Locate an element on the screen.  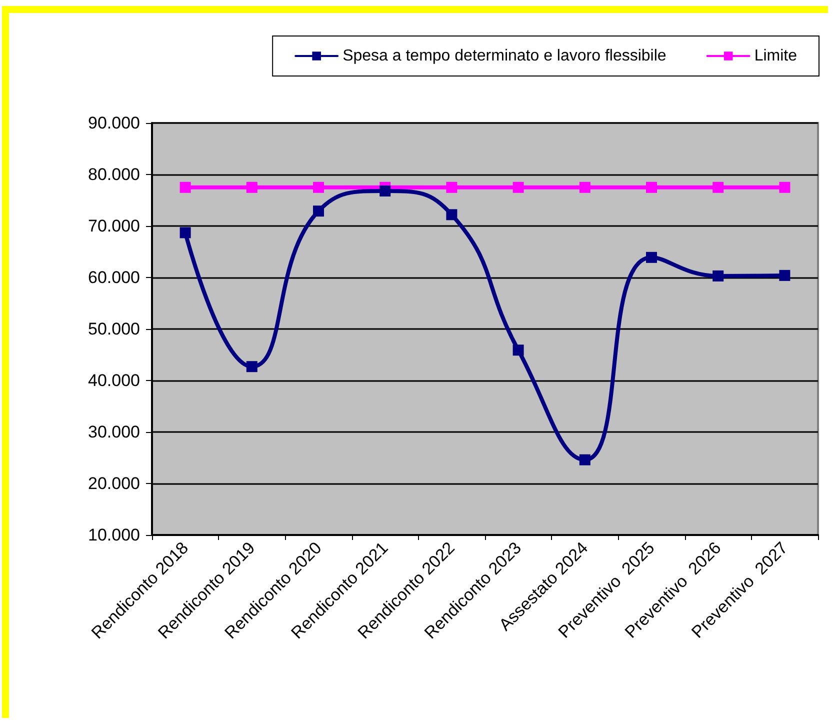
y-tick-label: 30.000 is located at coordinates (114, 432).